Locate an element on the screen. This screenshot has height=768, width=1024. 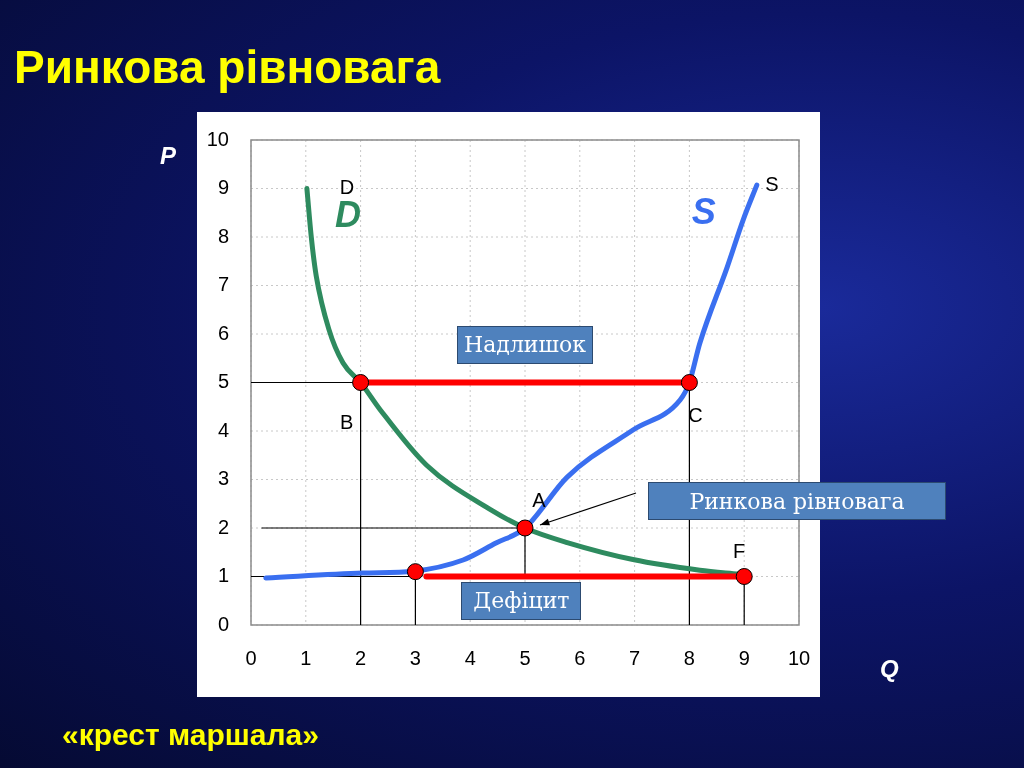
x-tick-label: 9 is located at coordinates (744, 657).